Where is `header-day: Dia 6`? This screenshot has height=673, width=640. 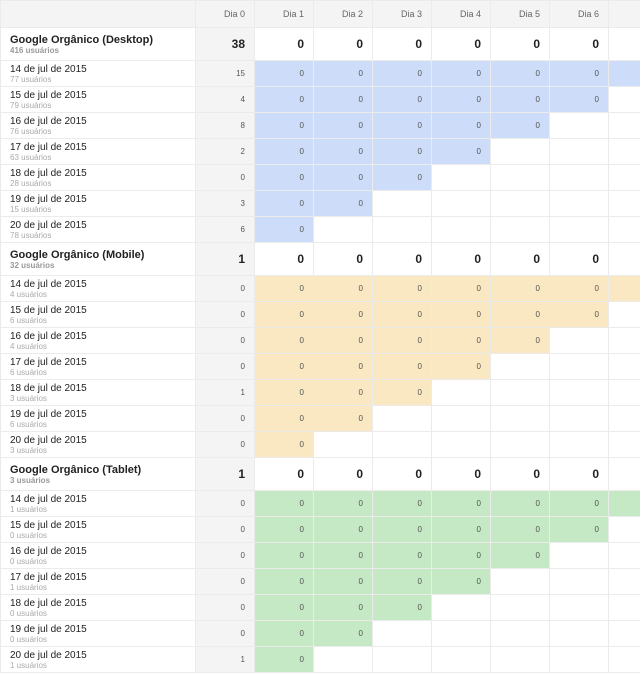 header-day: Dia 6 is located at coordinates (579, 14).